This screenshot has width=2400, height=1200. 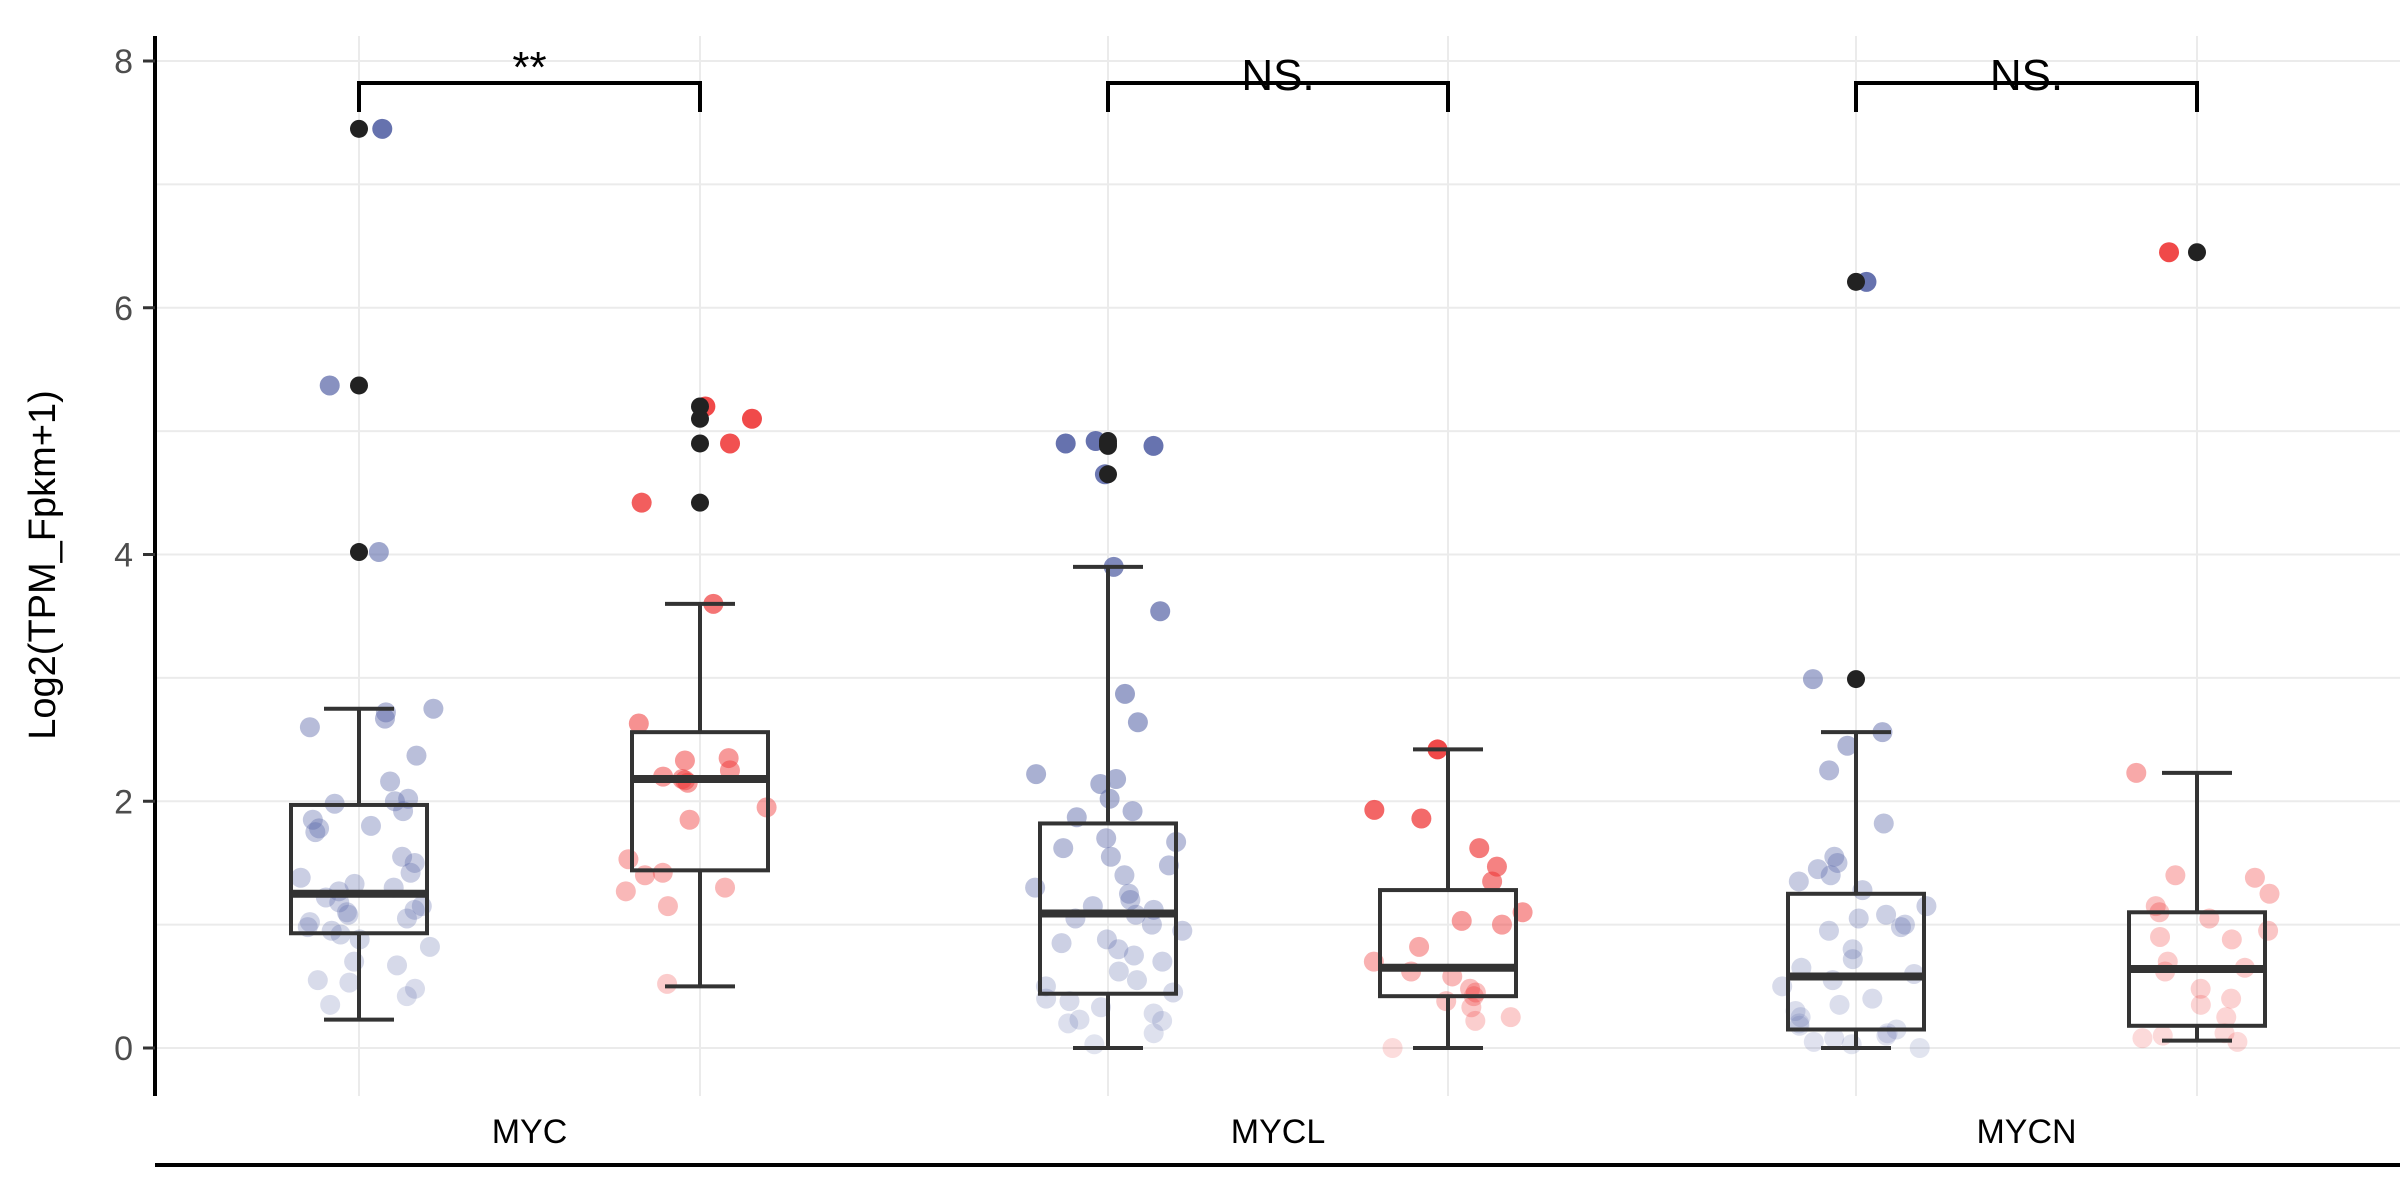 What do you see at coordinates (43, 565) in the screenshot?
I see `y-axis-label: Log2(TPM_Fpkm+1)` at bounding box center [43, 565].